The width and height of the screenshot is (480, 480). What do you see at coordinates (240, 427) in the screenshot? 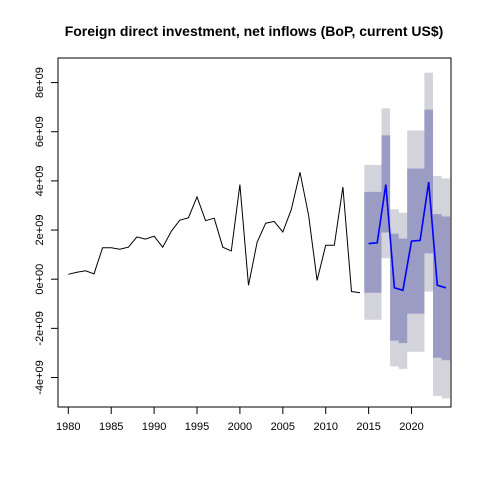
I see `x-tick-label: 2000` at bounding box center [240, 427].